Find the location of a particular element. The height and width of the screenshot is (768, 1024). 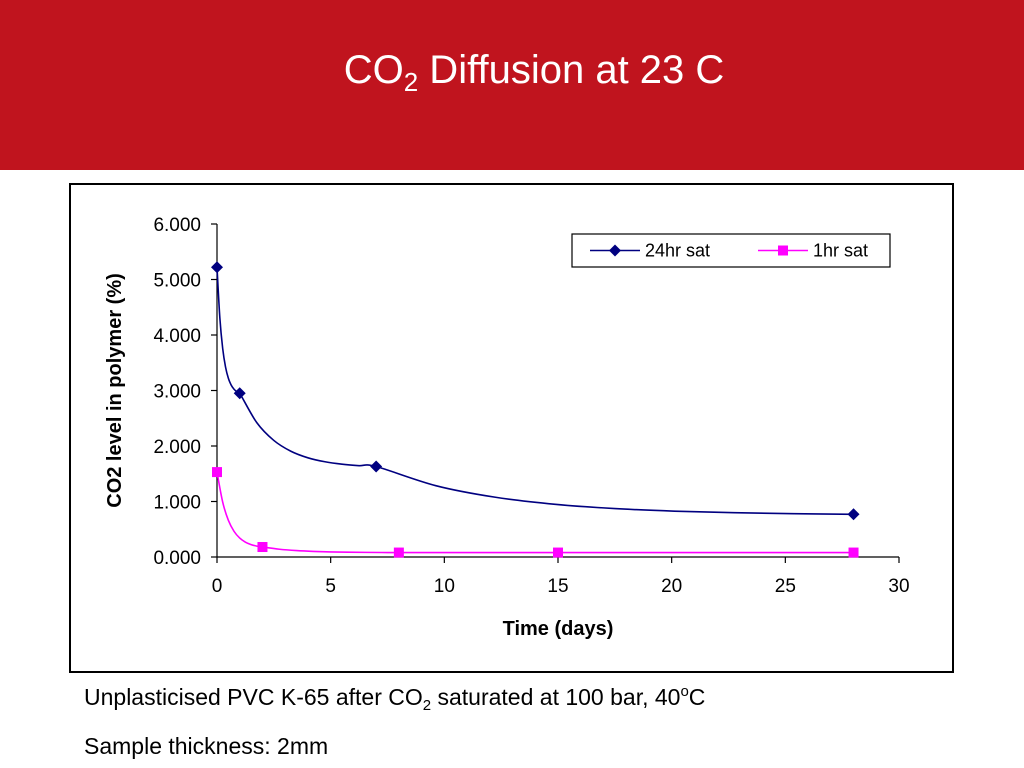

y-tick-label: 2.000 is located at coordinates (177, 447).